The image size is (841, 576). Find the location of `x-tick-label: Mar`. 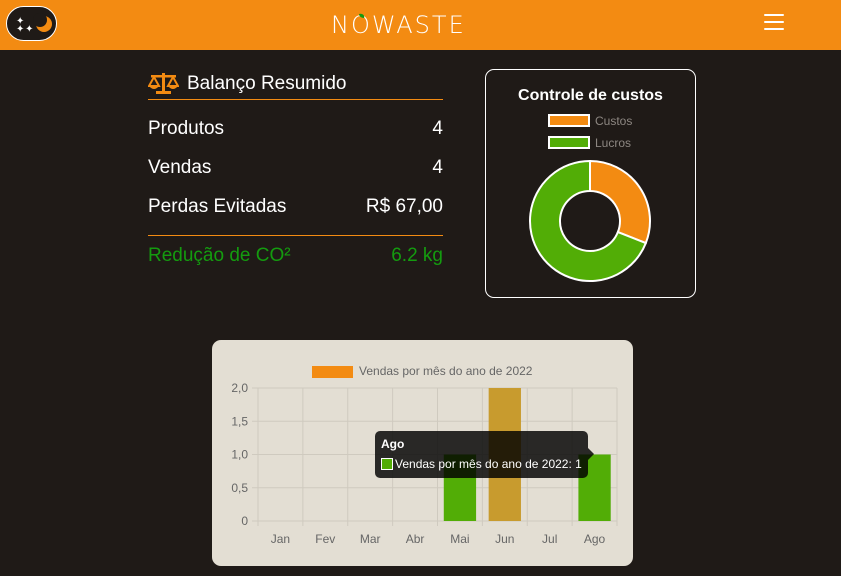

x-tick-label: Mar is located at coordinates (370, 539).